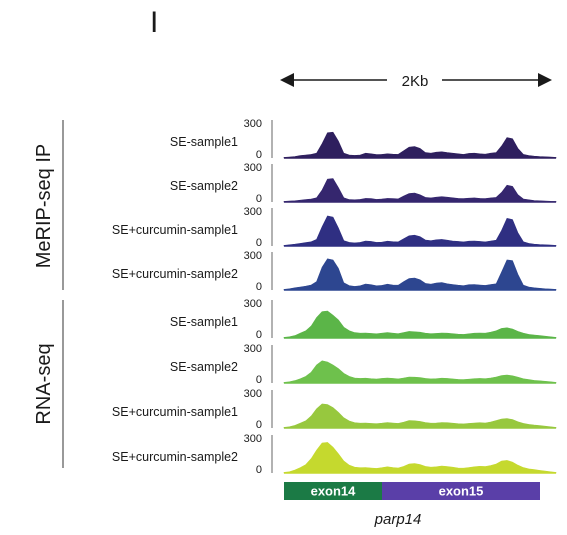 The width and height of the screenshot is (567, 535). I want to click on y-tick-zero-2: 0, so click(259, 243).